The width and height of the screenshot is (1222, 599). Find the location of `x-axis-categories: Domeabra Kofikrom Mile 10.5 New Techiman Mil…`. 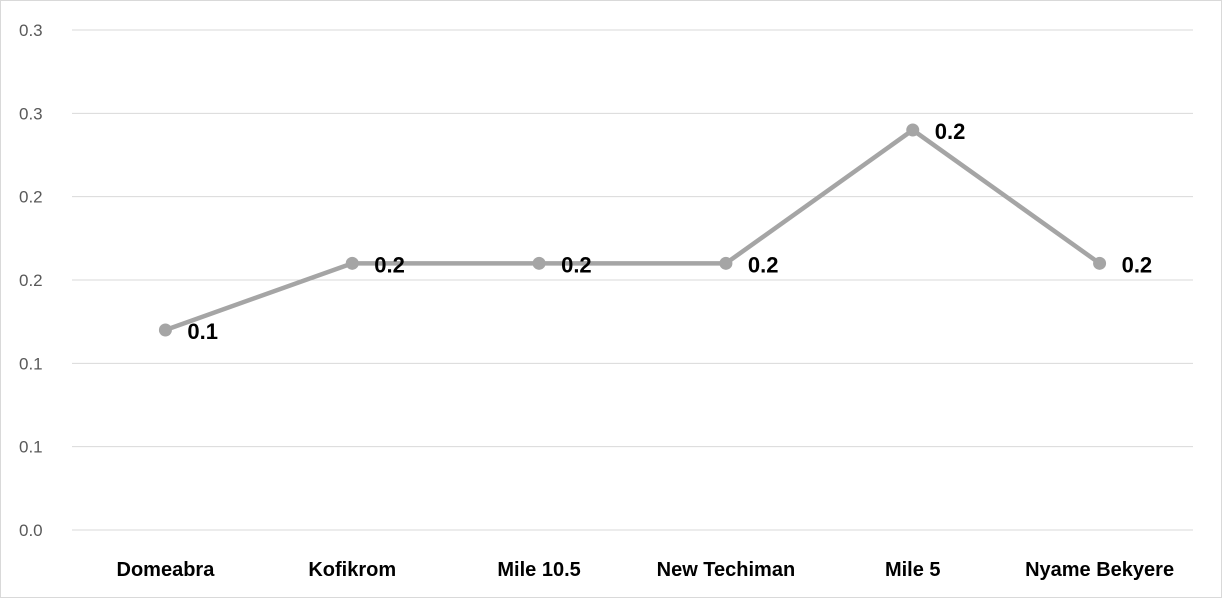

x-axis-categories: Domeabra Kofikrom Mile 10.5 New Techiman Mil… is located at coordinates (646, 570).